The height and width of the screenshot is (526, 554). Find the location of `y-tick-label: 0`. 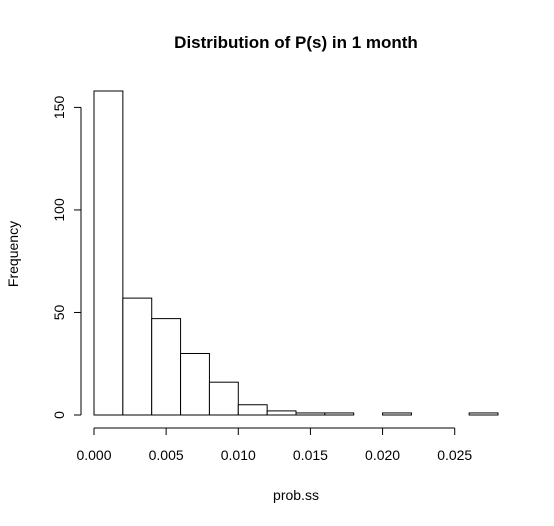

y-tick-label: 0 is located at coordinates (59, 415).